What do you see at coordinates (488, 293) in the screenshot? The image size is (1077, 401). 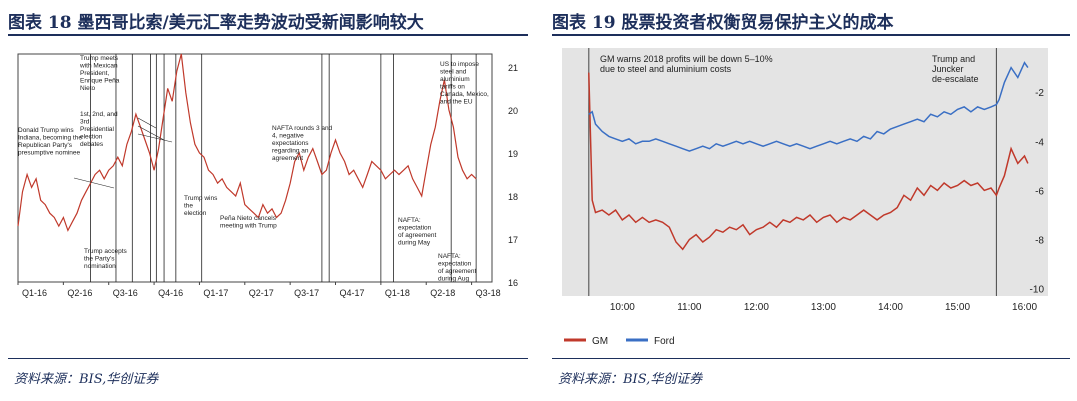 I see `x-tick-label: Q3-18` at bounding box center [488, 293].